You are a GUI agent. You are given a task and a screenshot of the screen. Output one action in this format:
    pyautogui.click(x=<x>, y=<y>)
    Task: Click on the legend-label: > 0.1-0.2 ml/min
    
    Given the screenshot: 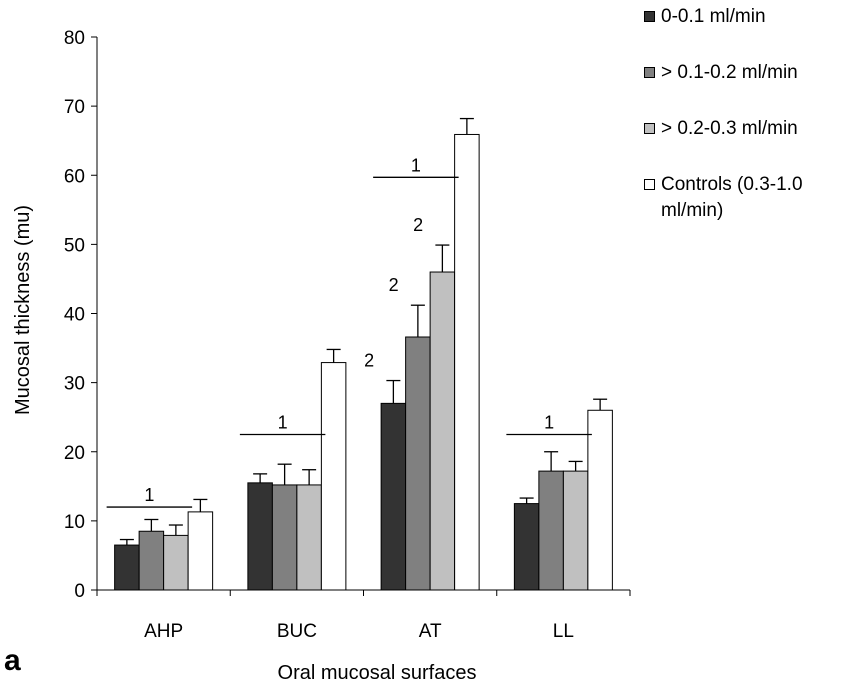 What is the action you would take?
    pyautogui.click(x=729, y=72)
    